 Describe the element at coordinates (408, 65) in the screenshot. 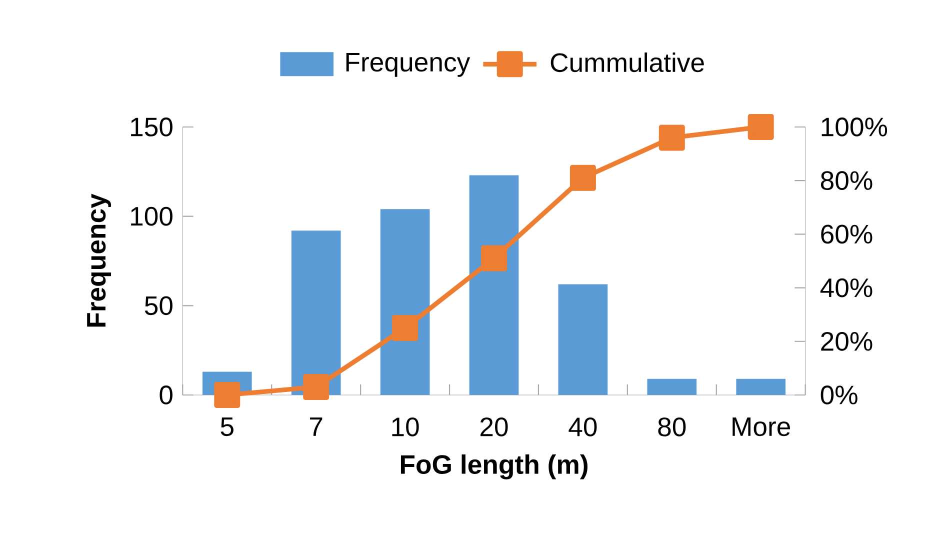

I see `legend-label: Frequency` at that location.